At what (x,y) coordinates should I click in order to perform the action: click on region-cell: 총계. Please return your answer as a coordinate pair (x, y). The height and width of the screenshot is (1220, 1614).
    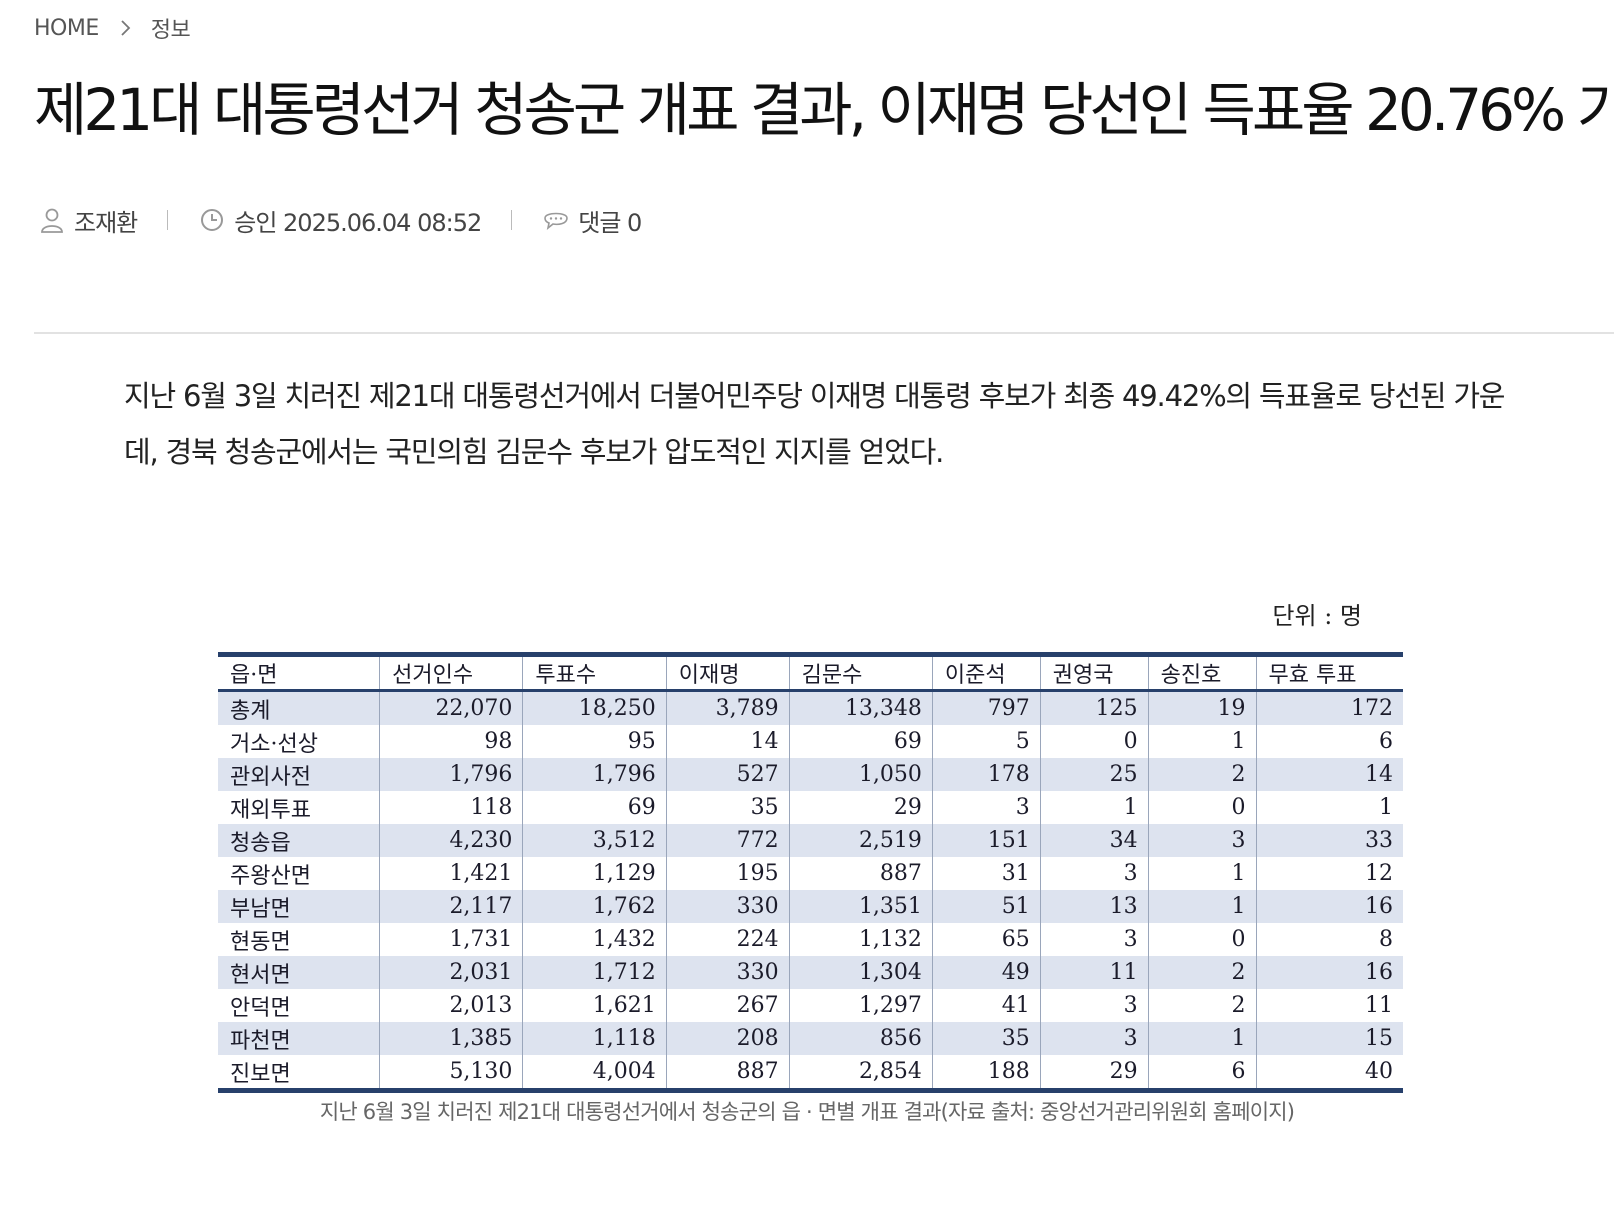
    Looking at the image, I should click on (299, 707).